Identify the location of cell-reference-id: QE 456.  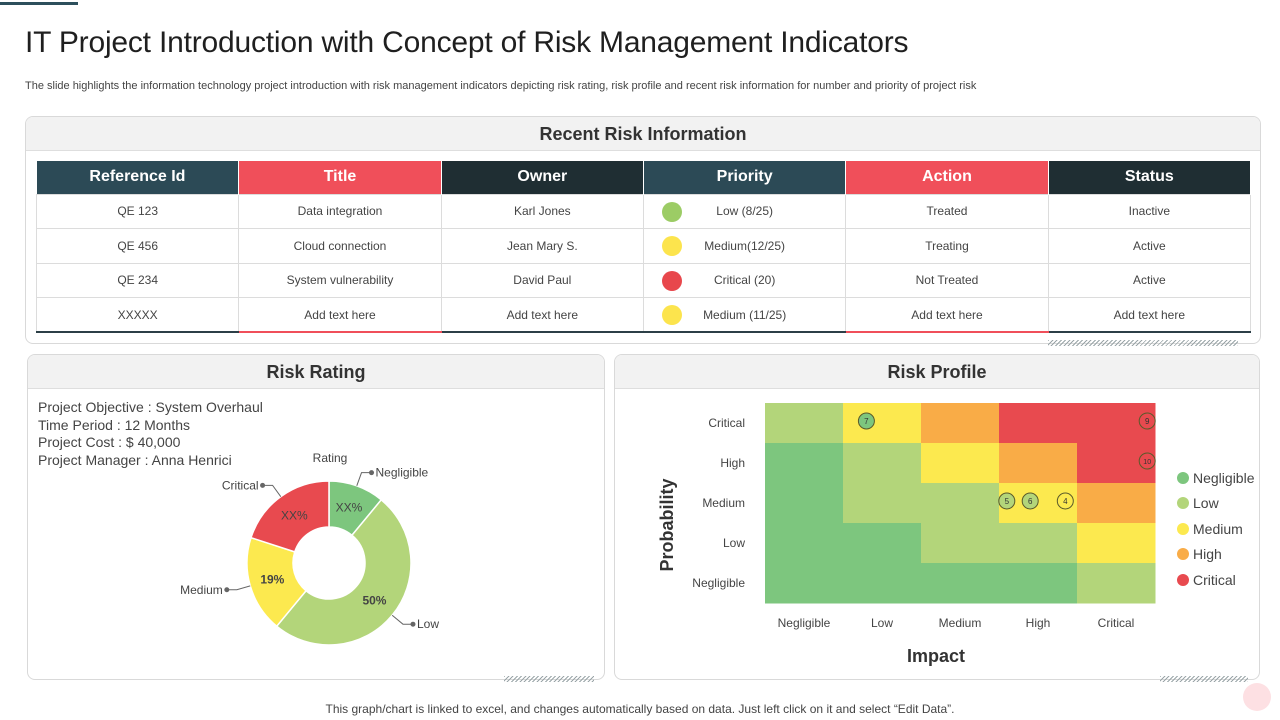
(137, 246).